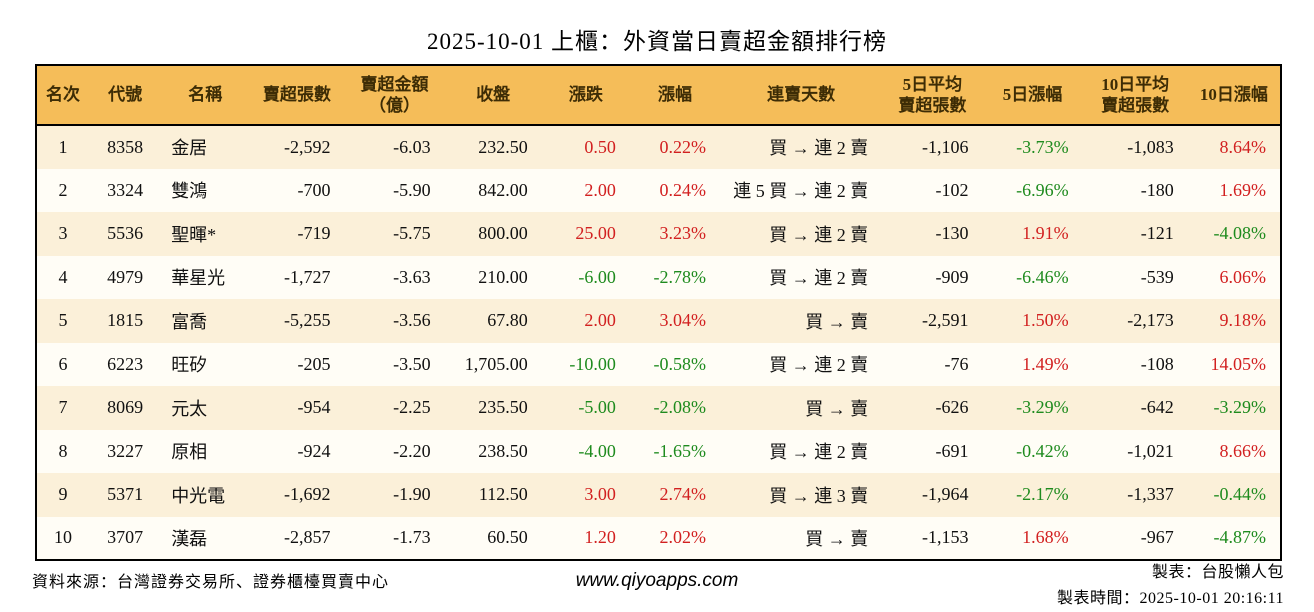  What do you see at coordinates (394, 321) in the screenshot?
I see `cell-sell-amount: -3.56` at bounding box center [394, 321].